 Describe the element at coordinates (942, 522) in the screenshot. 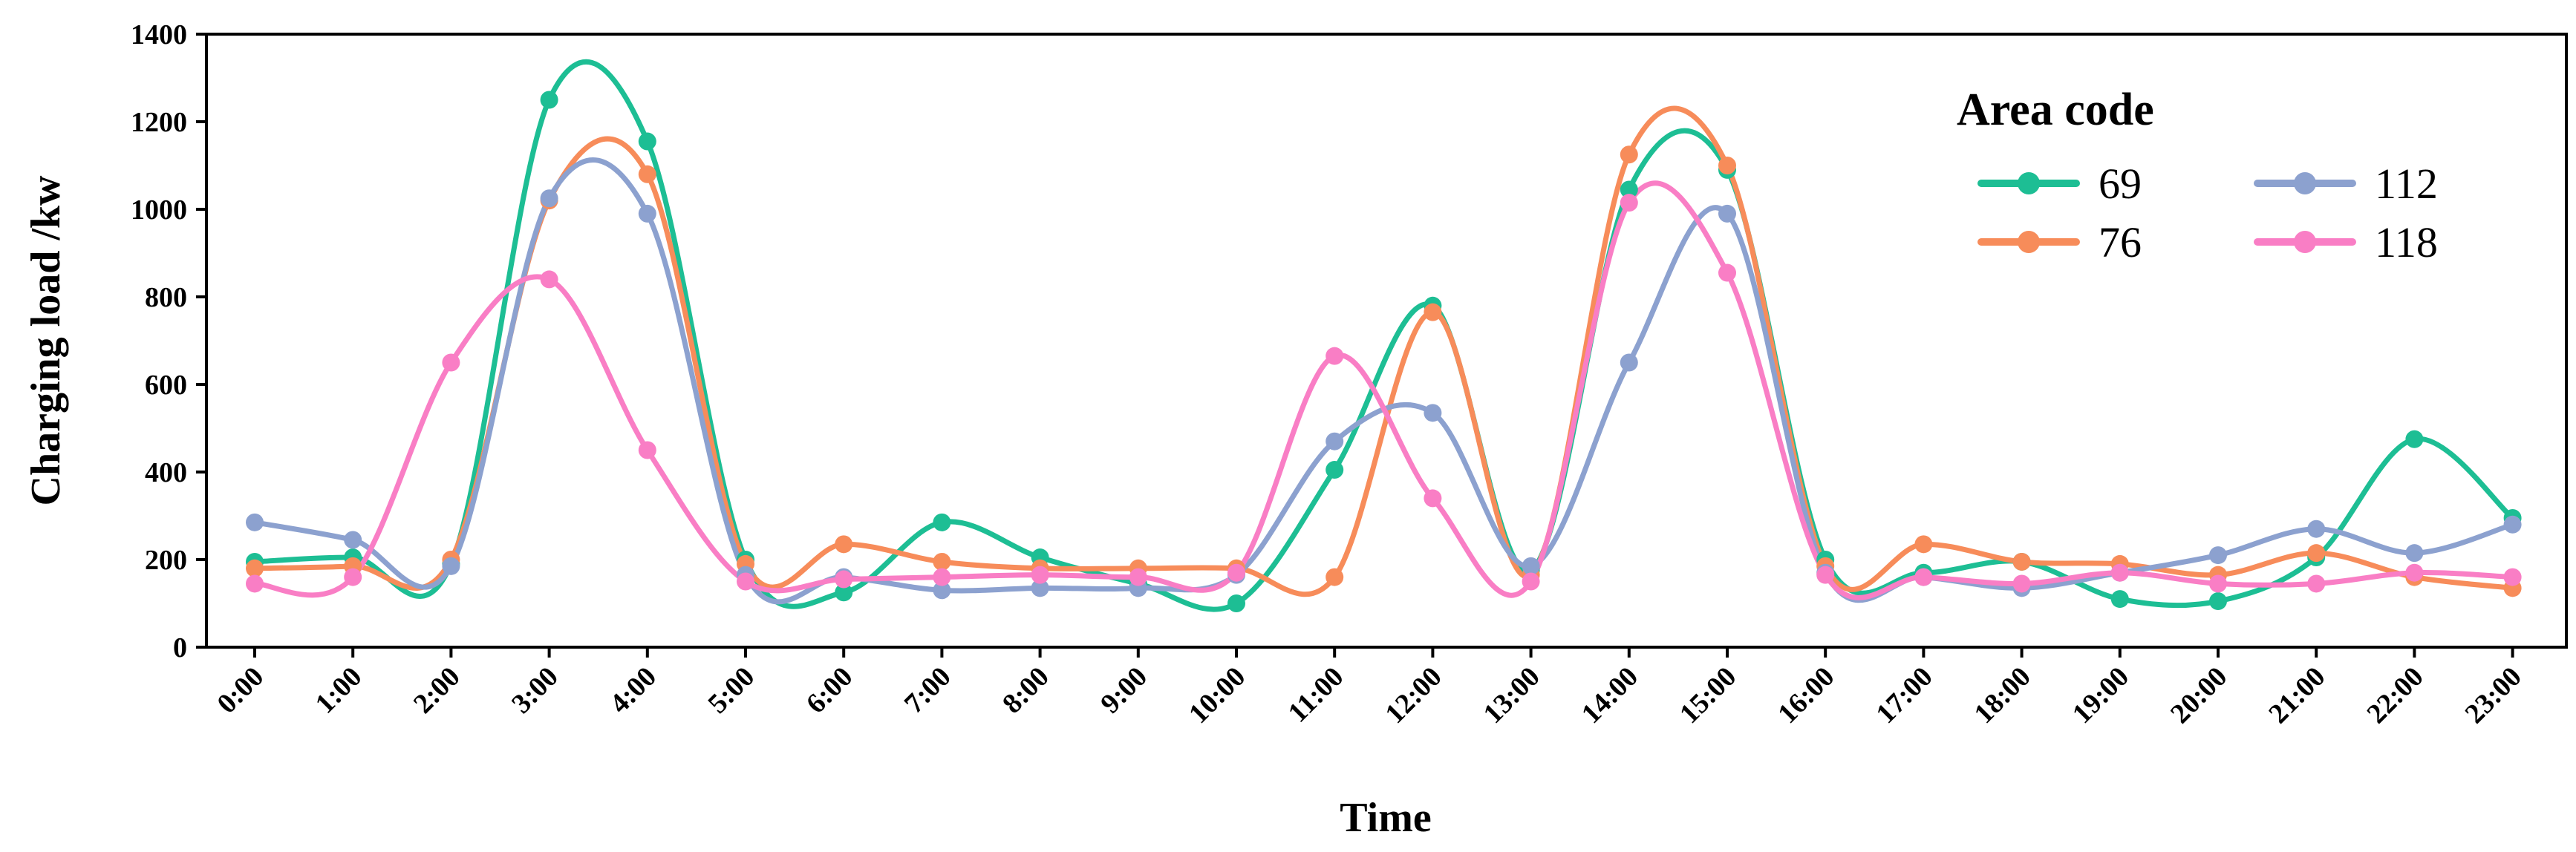

I see `data-point-69-7:00` at that location.